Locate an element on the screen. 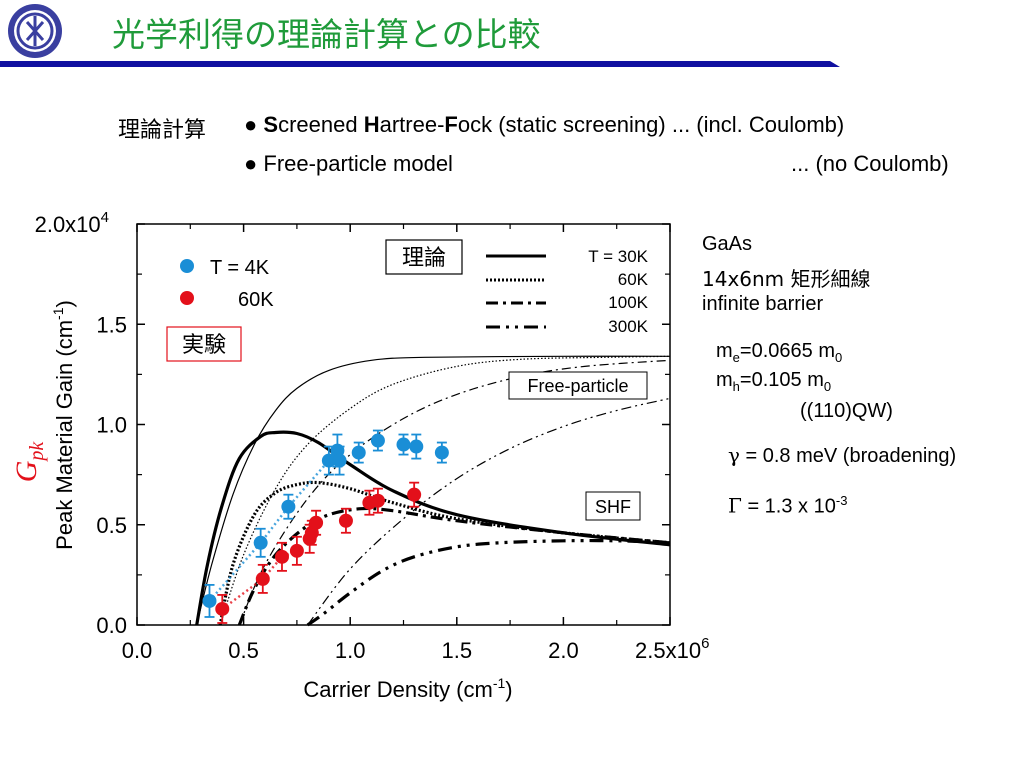  mh-unit-sub: 0 is located at coordinates (827, 386).